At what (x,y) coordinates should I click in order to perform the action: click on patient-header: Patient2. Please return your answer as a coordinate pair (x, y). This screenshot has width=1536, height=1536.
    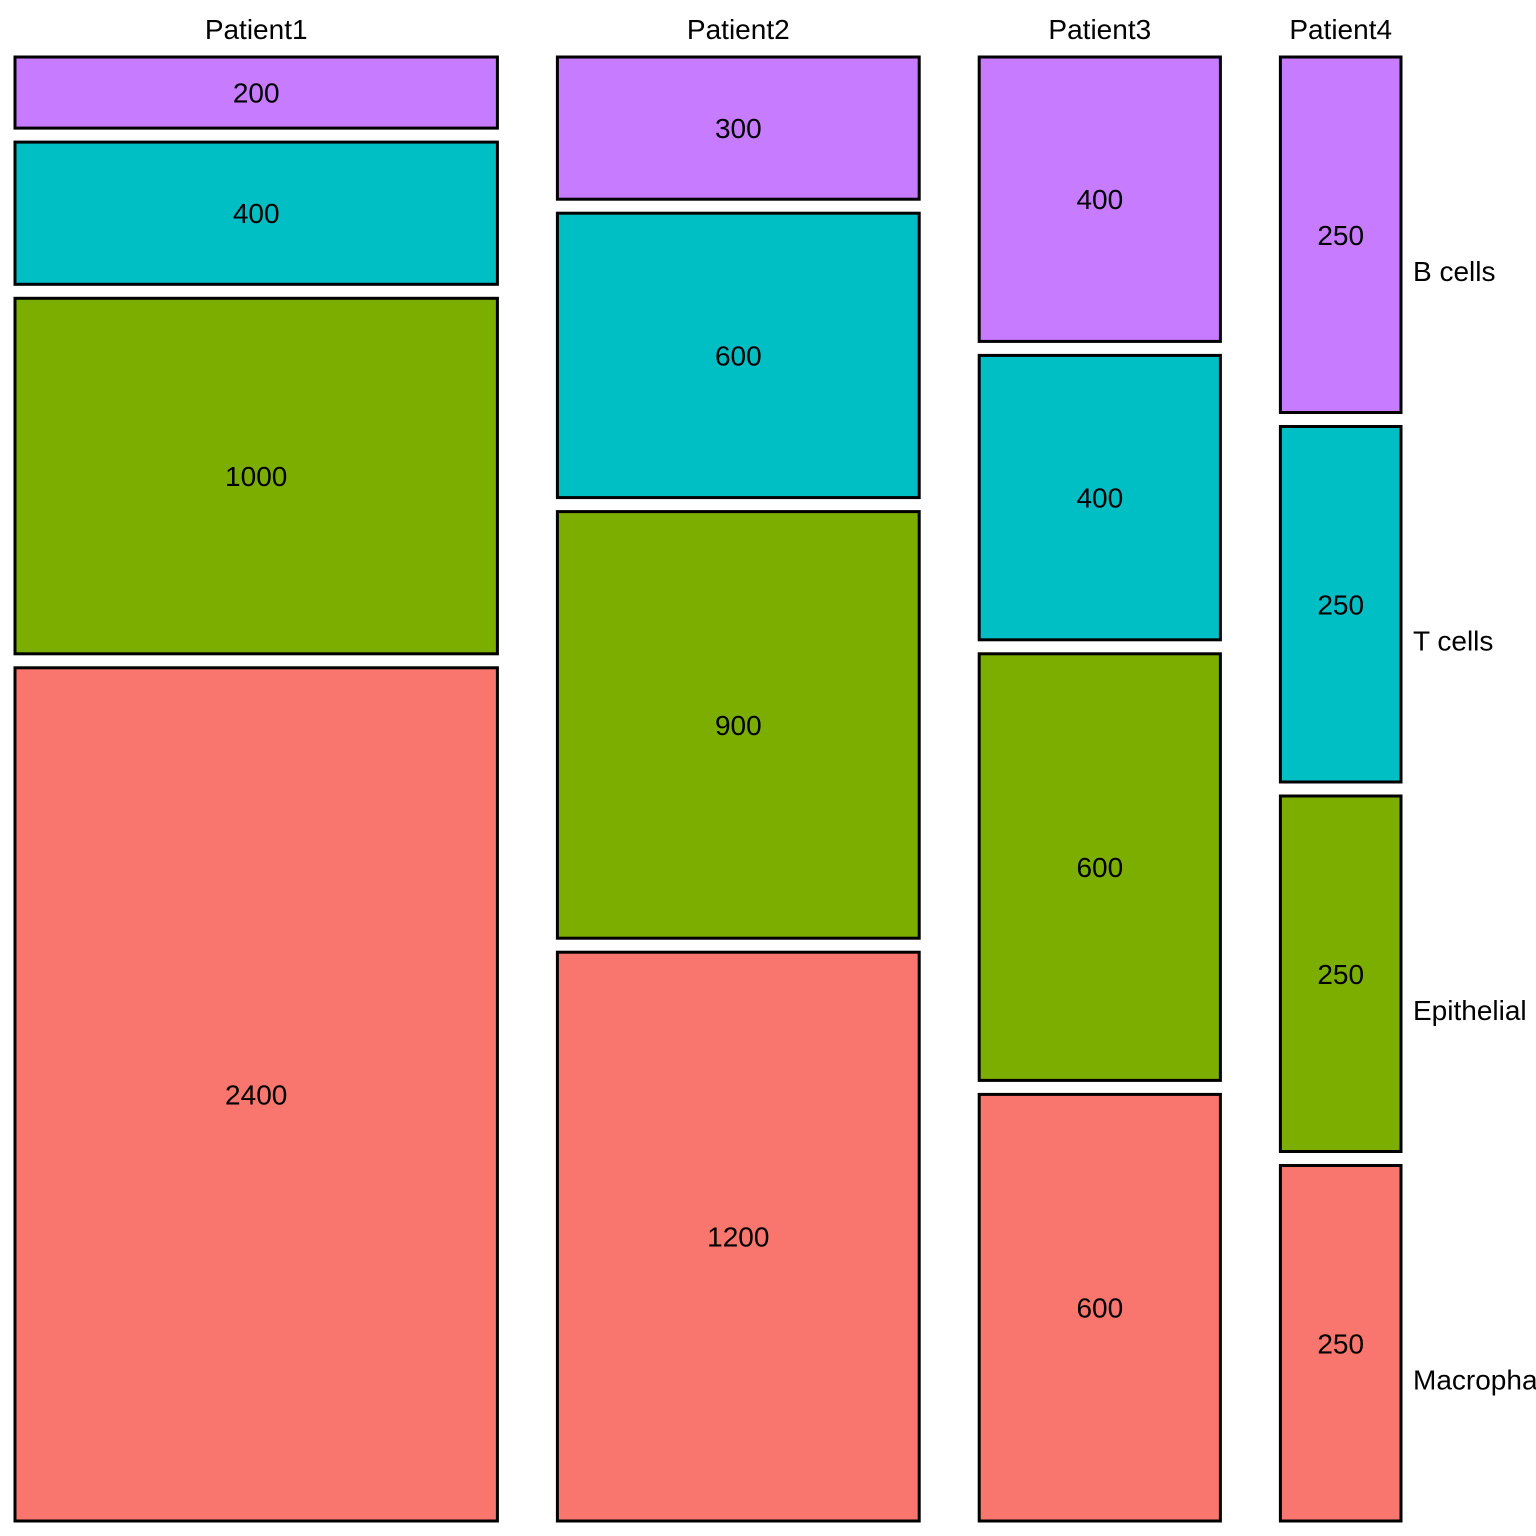
    Looking at the image, I should click on (738, 29).